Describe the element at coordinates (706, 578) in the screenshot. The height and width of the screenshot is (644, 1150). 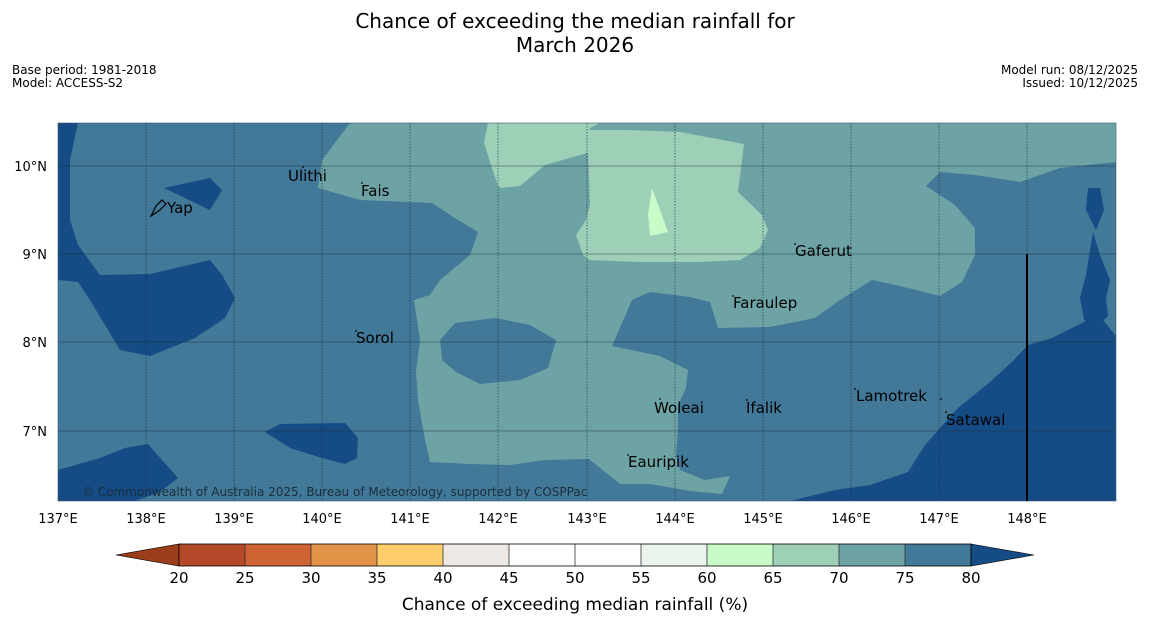
I see `colorbar-tick: 60` at that location.